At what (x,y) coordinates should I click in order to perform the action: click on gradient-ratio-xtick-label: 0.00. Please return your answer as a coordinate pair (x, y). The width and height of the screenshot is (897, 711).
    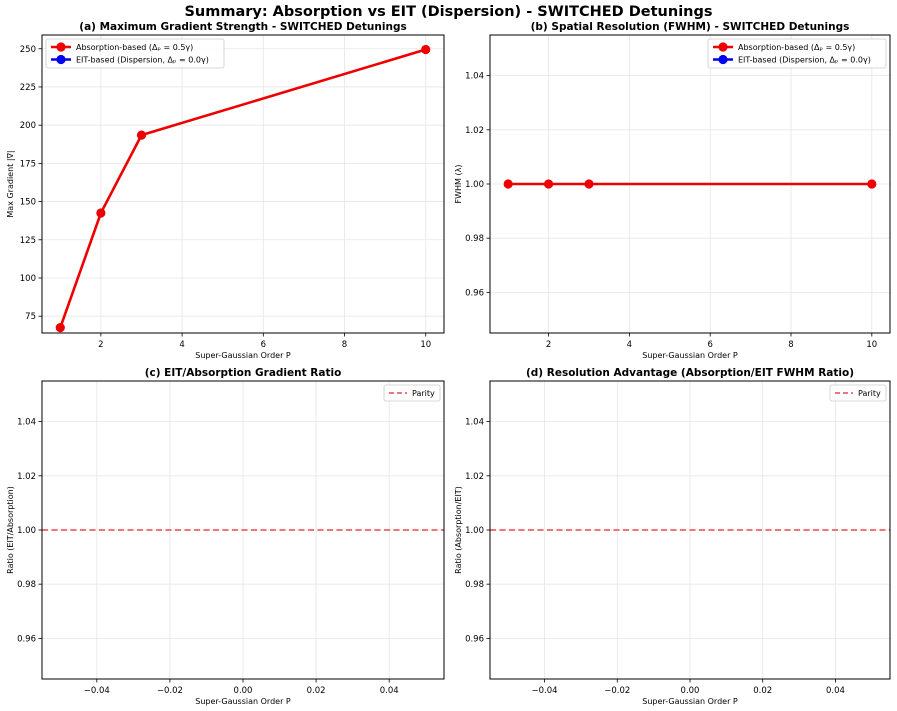
    Looking at the image, I should click on (243, 691).